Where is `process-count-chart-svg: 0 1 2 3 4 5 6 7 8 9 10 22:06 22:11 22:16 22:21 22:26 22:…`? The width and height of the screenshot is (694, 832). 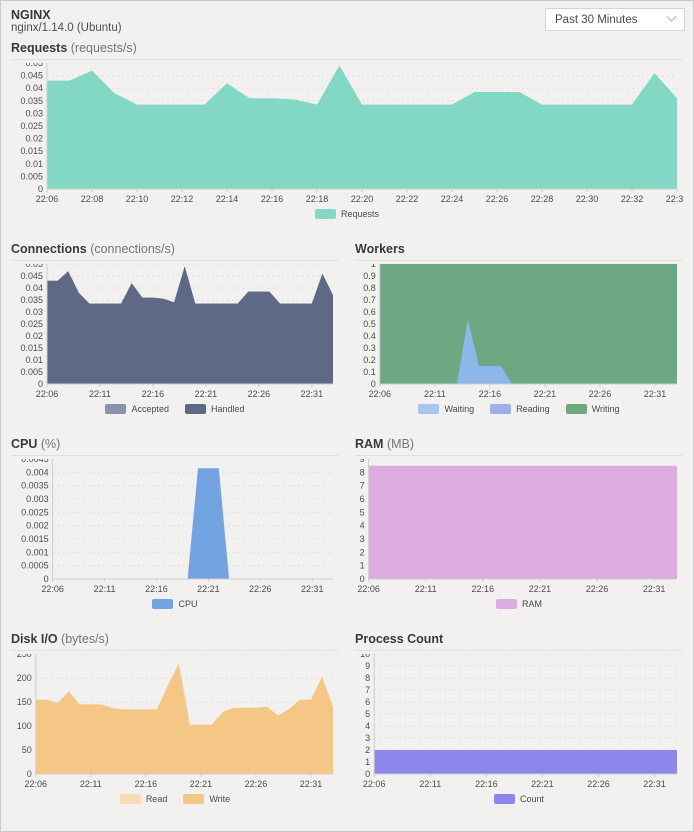
process-count-chart-svg: 0 1 2 3 4 5 6 7 8 9 10 22:06 22:11 22:16 22:21 22:26 22:… is located at coordinates (518, 721).